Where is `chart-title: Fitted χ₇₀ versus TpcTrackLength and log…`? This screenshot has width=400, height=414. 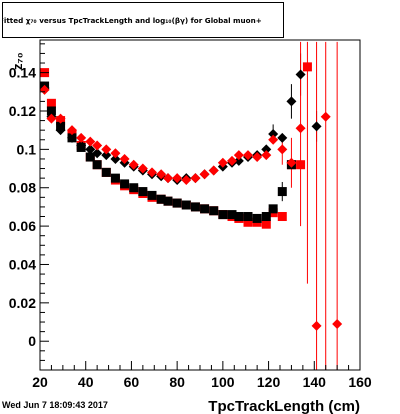 chart-title: Fitted χ₇₀ versus TpcTrackLength and log… is located at coordinates (132, 20).